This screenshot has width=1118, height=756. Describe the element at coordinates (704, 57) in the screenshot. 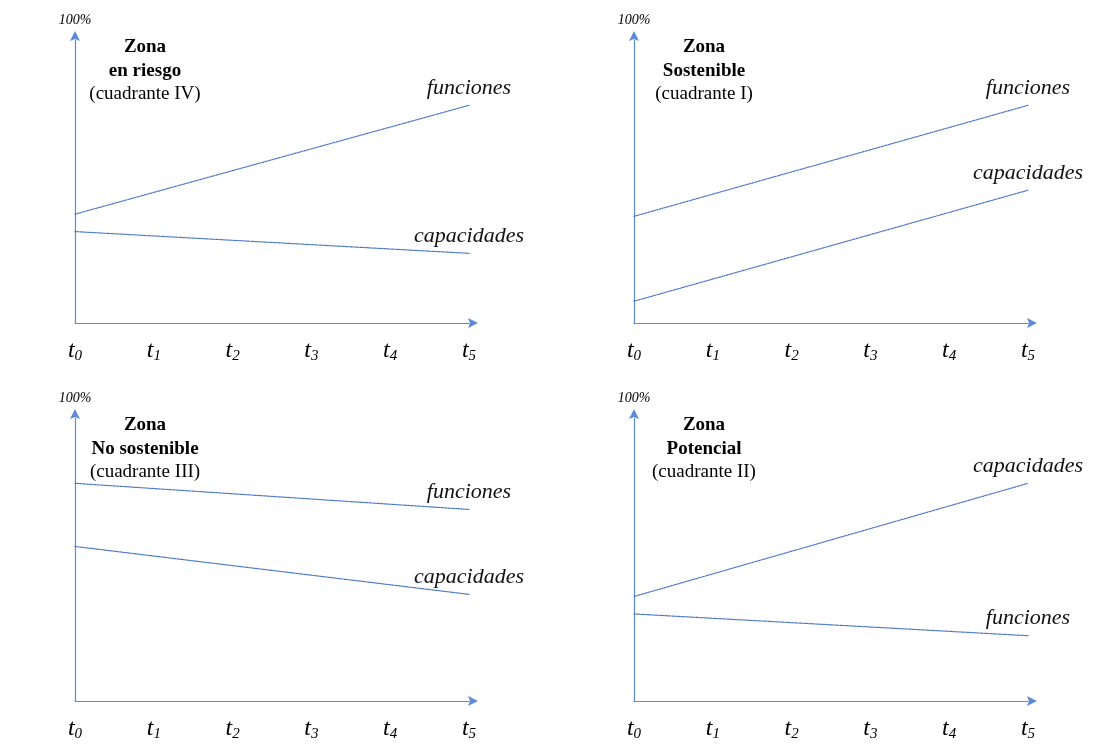

I see `chart-title: Zona Sostenible` at that location.